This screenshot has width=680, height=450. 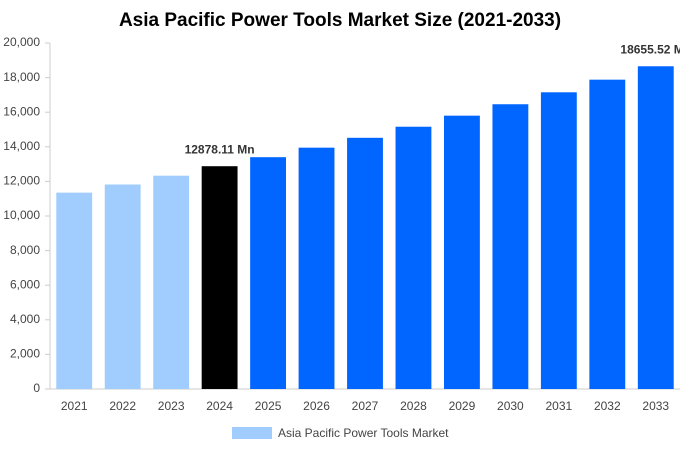 What do you see at coordinates (21, 181) in the screenshot?
I see `y-tick-label: 12,000` at bounding box center [21, 181].